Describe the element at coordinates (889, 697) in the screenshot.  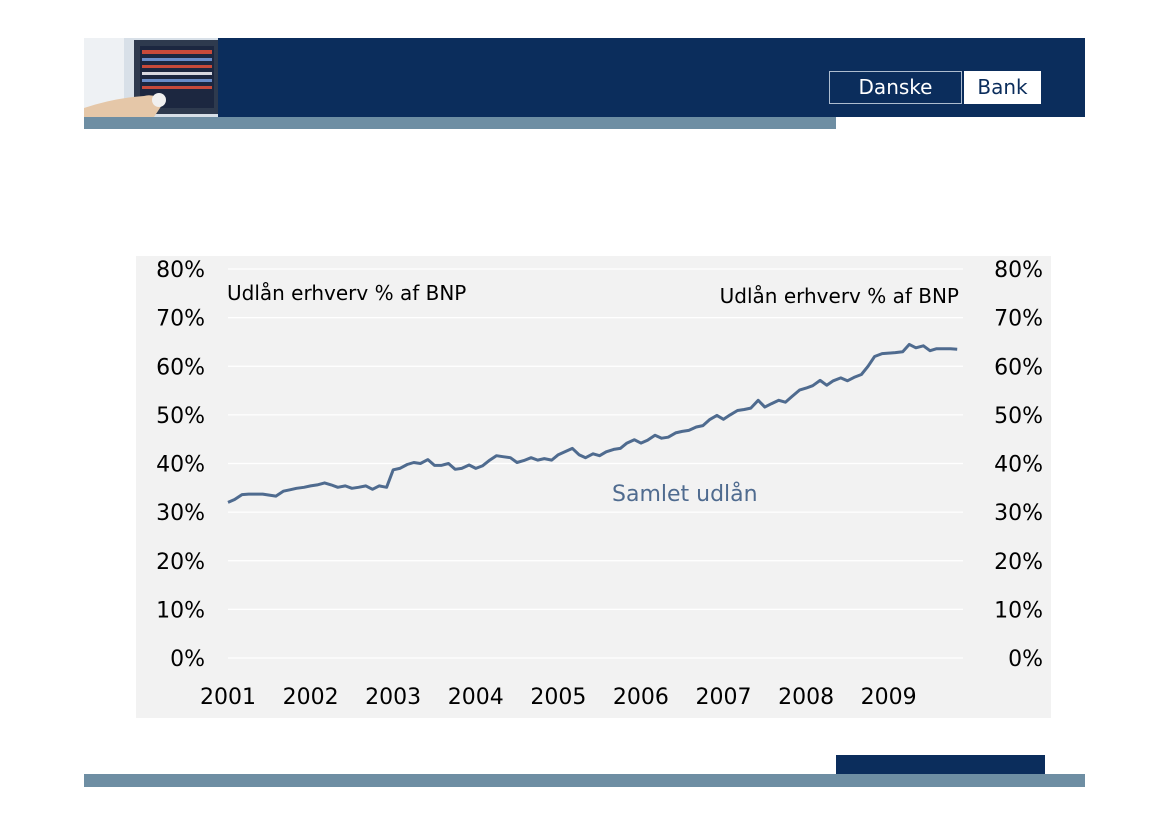
I see `x-tick-label: 2009` at that location.